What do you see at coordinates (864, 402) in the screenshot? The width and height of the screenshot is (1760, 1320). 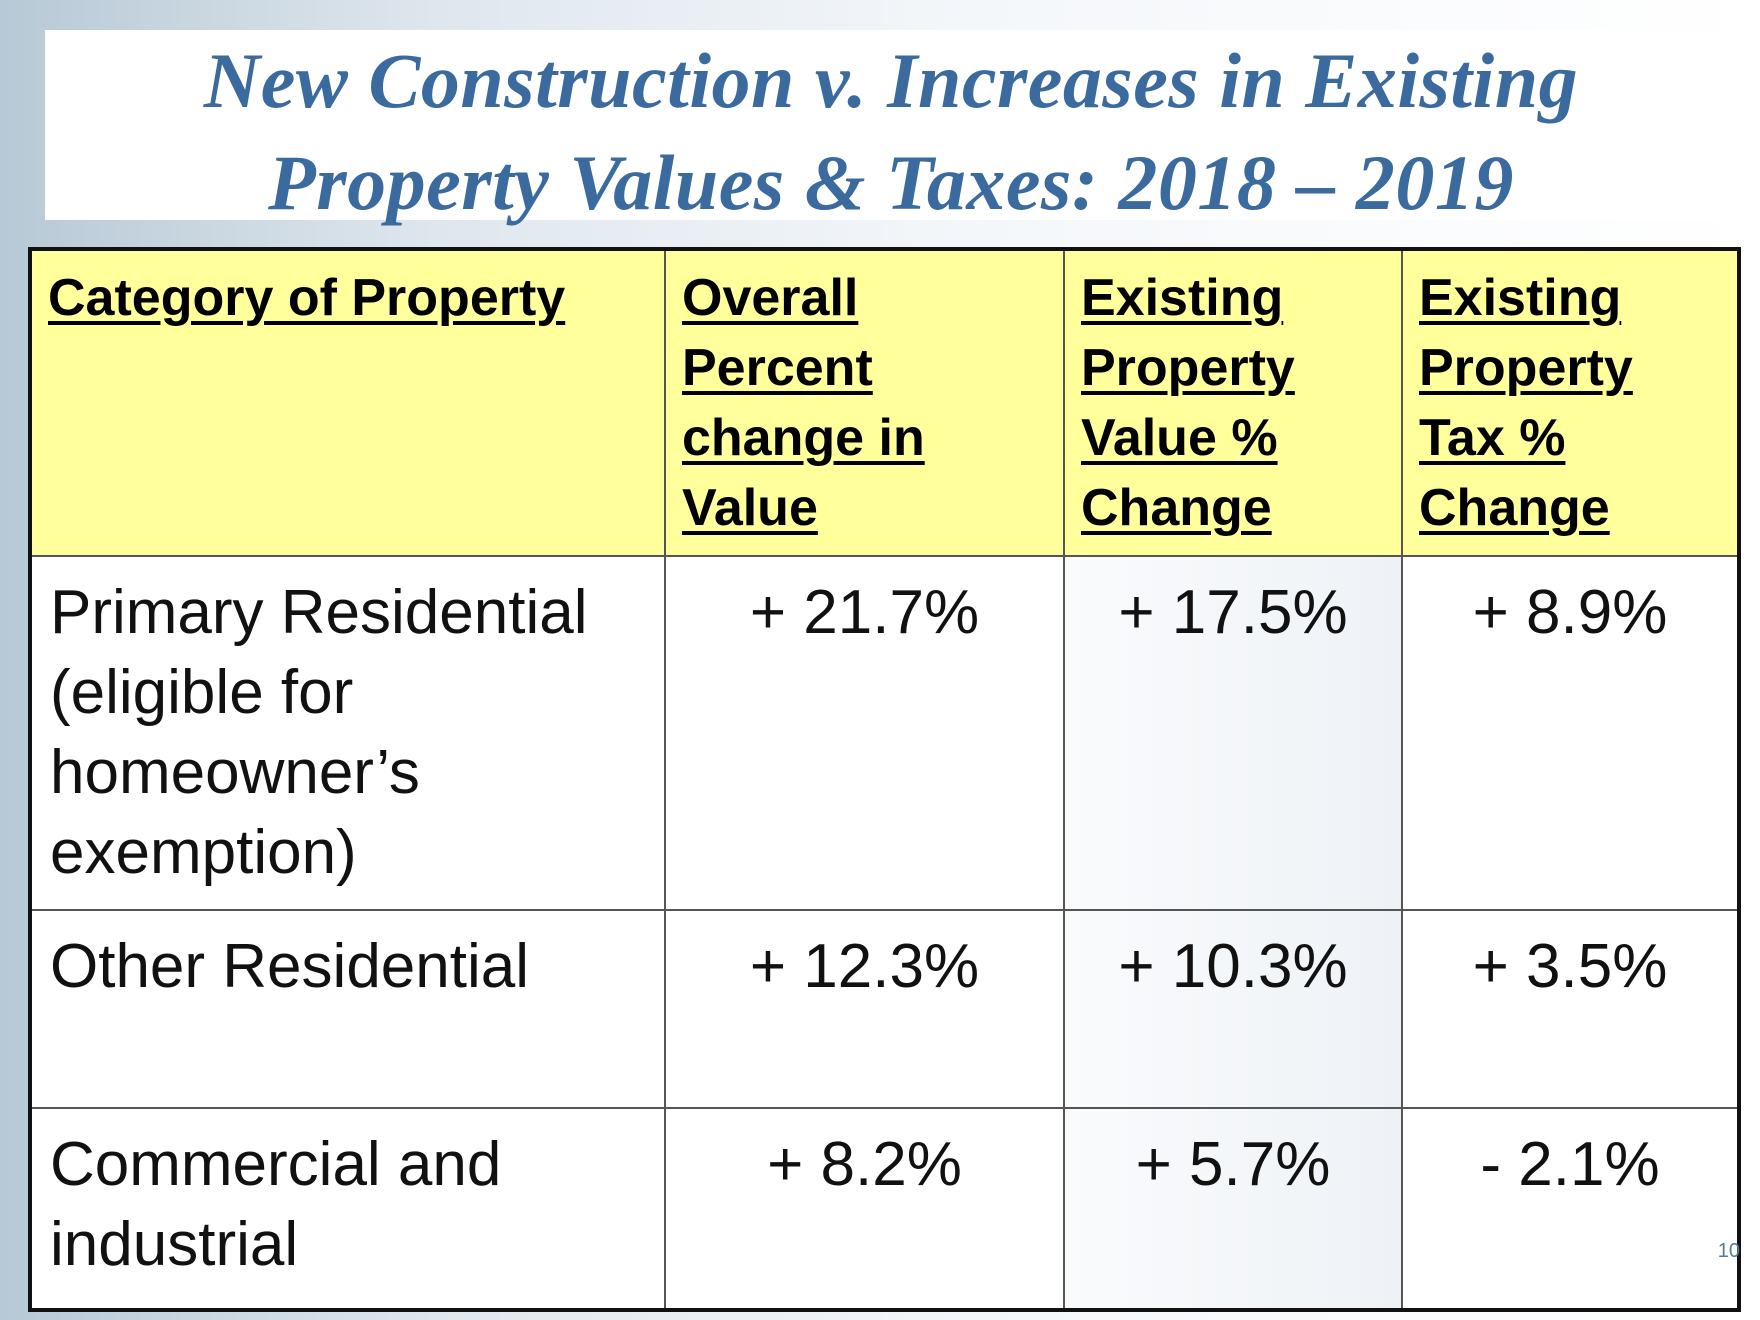 I see `header-cell: Overall Percent change in Value` at bounding box center [864, 402].